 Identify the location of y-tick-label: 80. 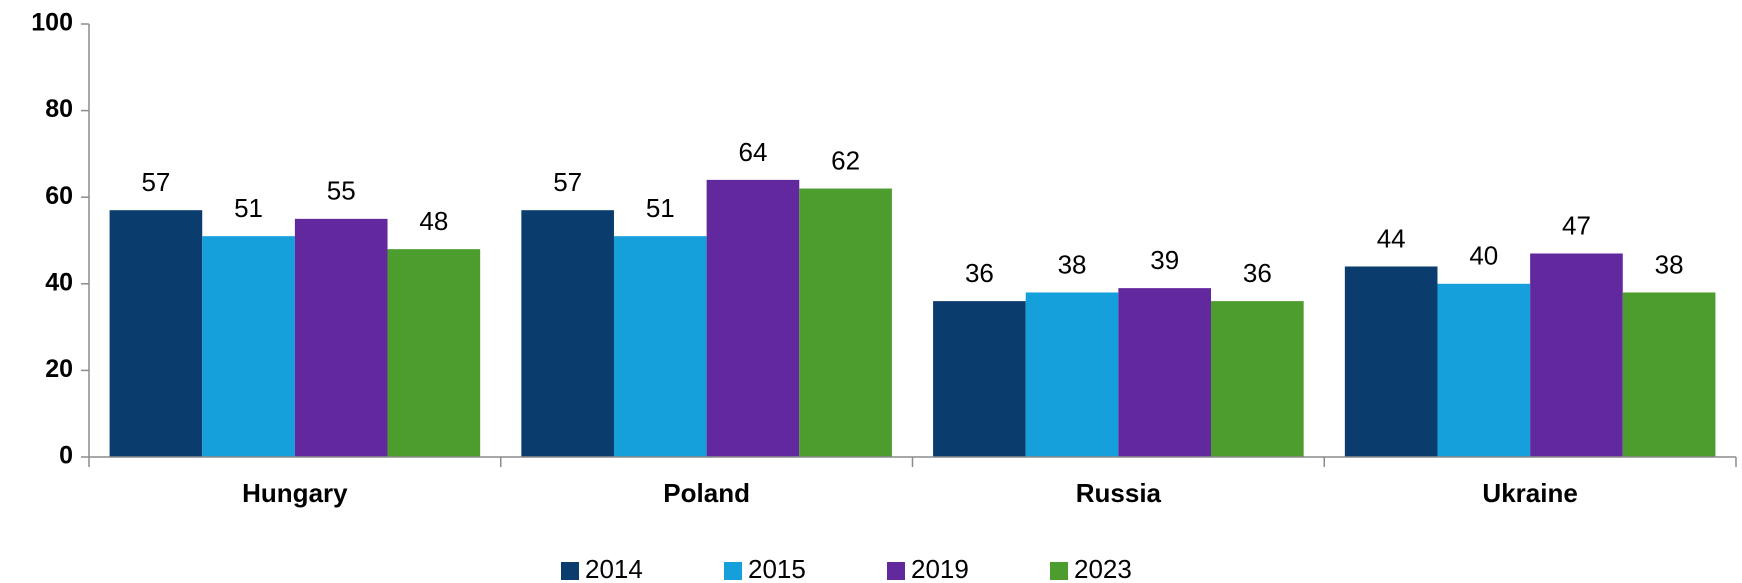
(59, 109).